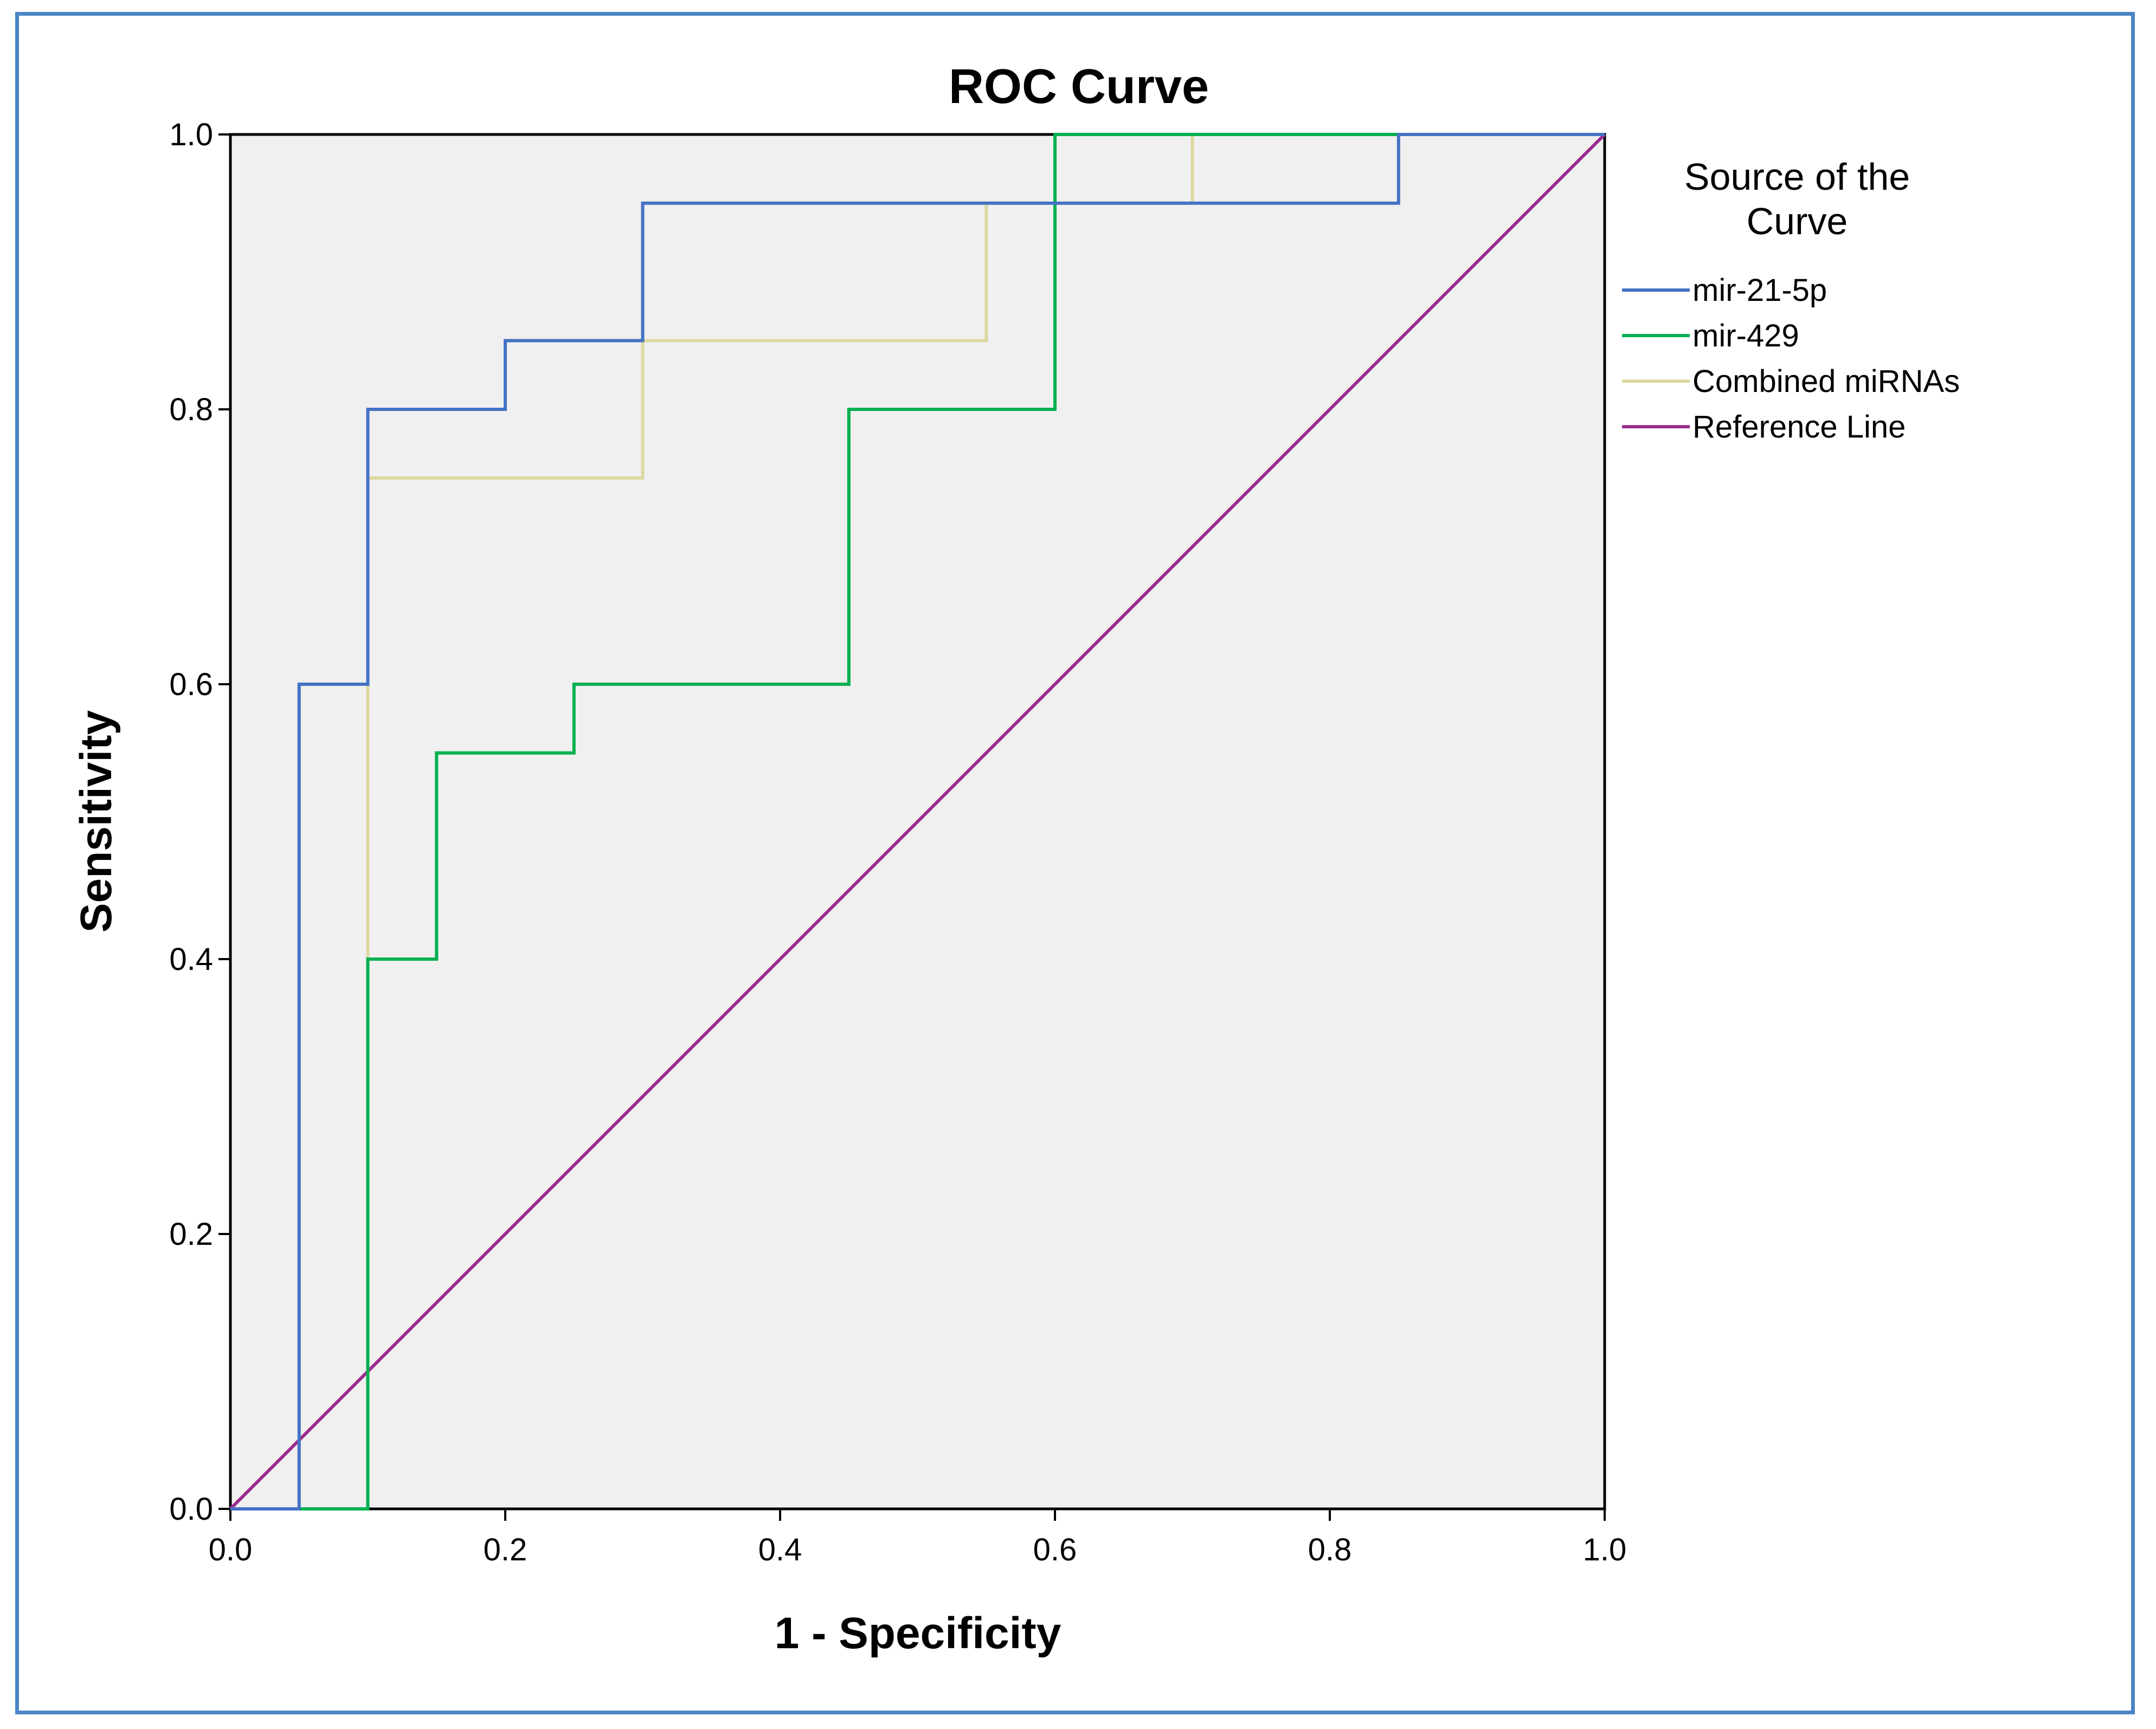 This screenshot has height=1729, width=2156. What do you see at coordinates (918, 1538) in the screenshot?
I see `x-axis: 0.0 0.2 0.4 0.6 0.8 1.0` at bounding box center [918, 1538].